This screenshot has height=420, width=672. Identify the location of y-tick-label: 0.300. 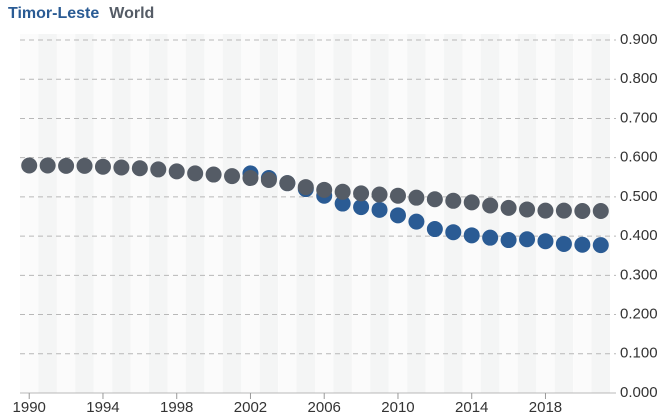
(639, 274).